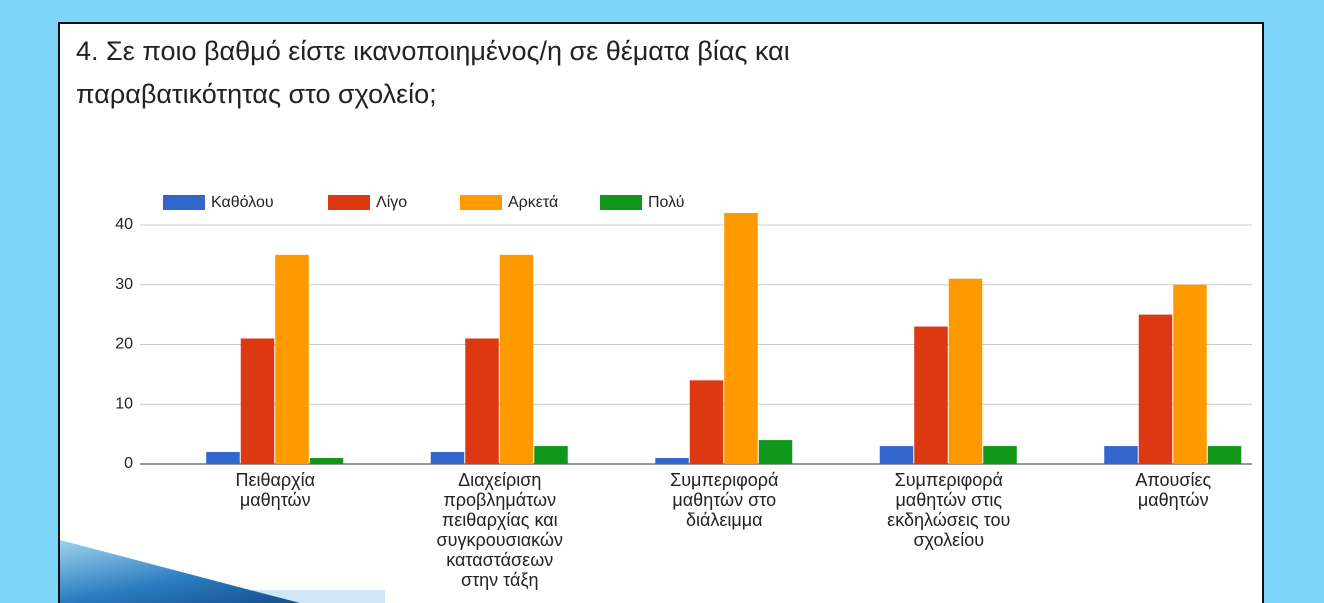 The height and width of the screenshot is (603, 1324). Describe the element at coordinates (275, 490) in the screenshot. I see `x-tick-label: Πειθαρχία μαθητών` at that location.